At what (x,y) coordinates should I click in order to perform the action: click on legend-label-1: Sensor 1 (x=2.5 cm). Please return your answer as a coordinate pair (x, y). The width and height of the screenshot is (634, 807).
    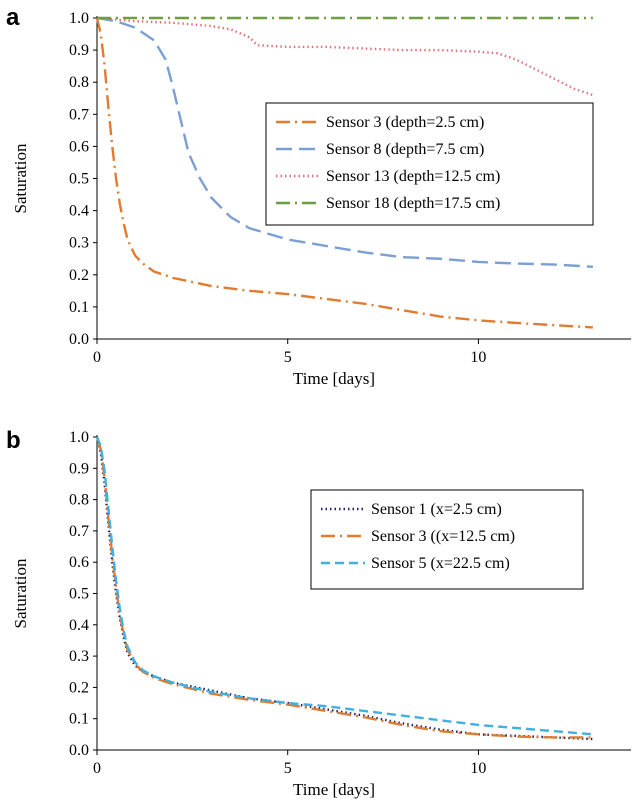
    Looking at the image, I should click on (436, 509).